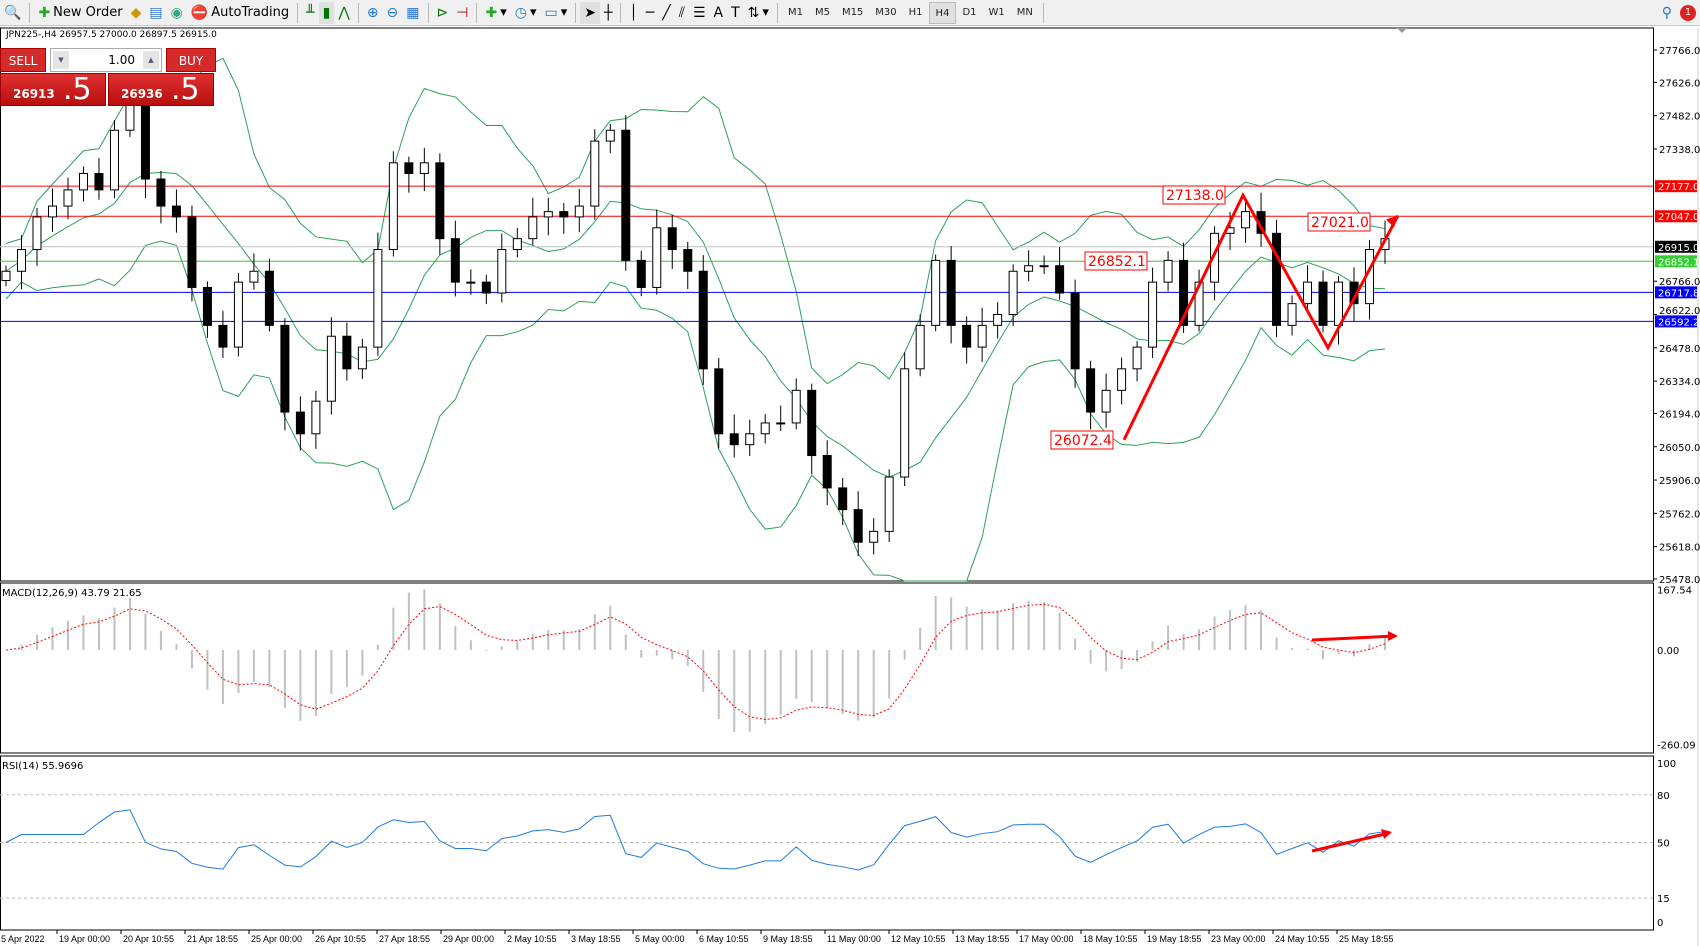 The image size is (1700, 946). I want to click on terminal-button: ▤, so click(155, 13).